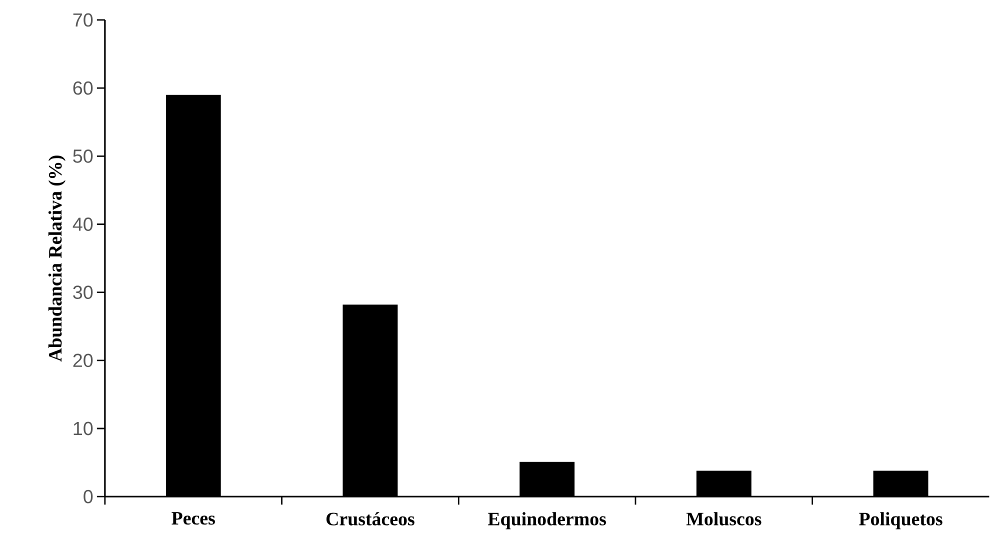  Describe the element at coordinates (83, 361) in the screenshot. I see `y-tick-label: 20` at that location.